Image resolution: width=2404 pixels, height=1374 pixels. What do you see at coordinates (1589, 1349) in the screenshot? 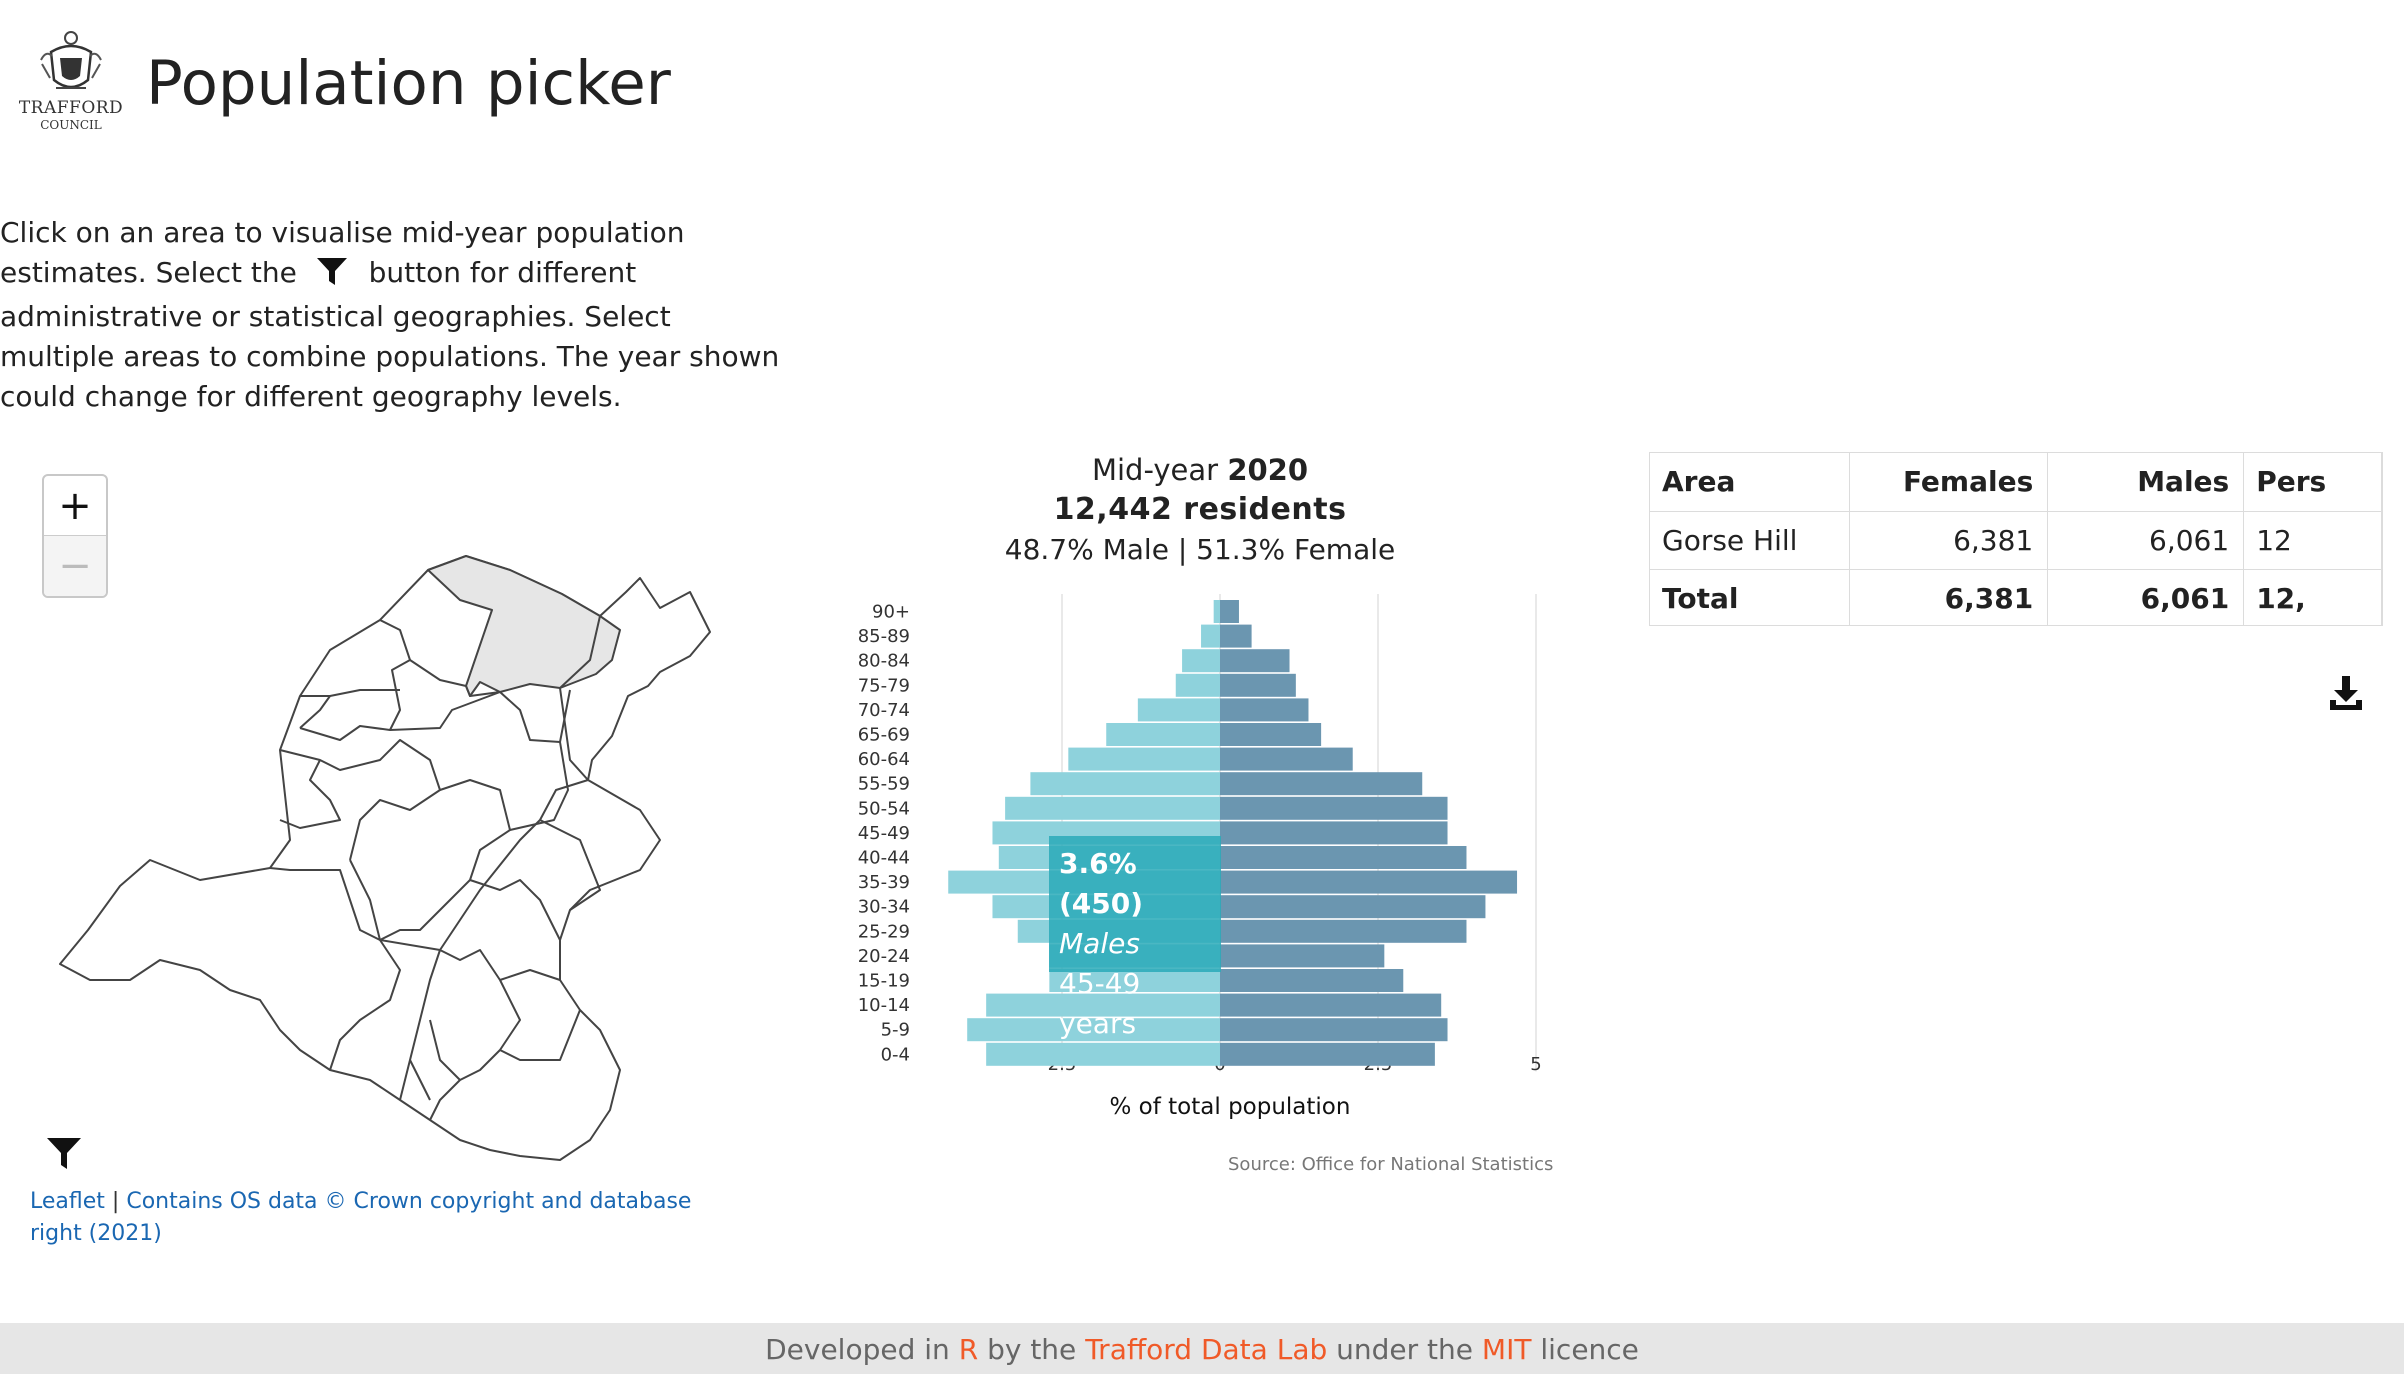
I see `footer-text-4: licence` at bounding box center [1589, 1349].